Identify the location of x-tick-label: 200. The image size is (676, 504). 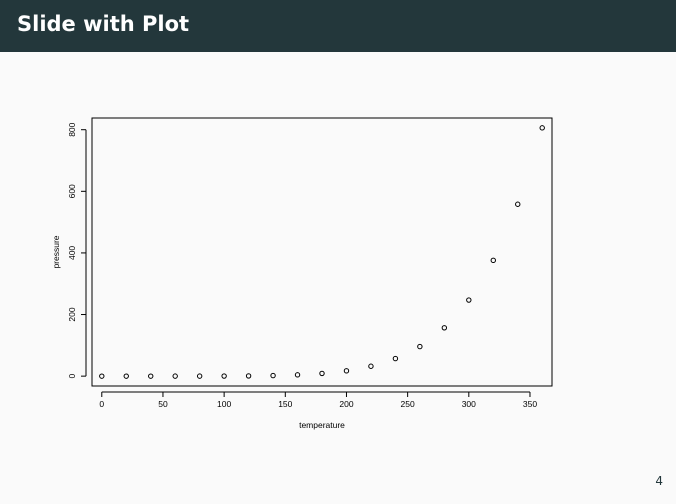
(346, 404).